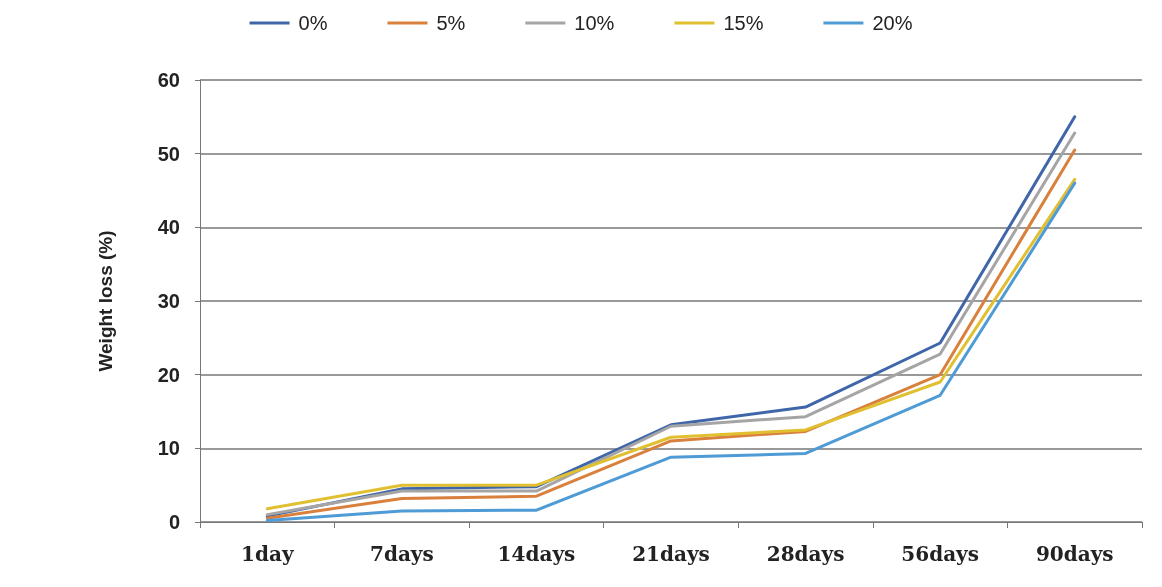 The height and width of the screenshot is (587, 1162). I want to click on legend-label: 15%, so click(743, 23).